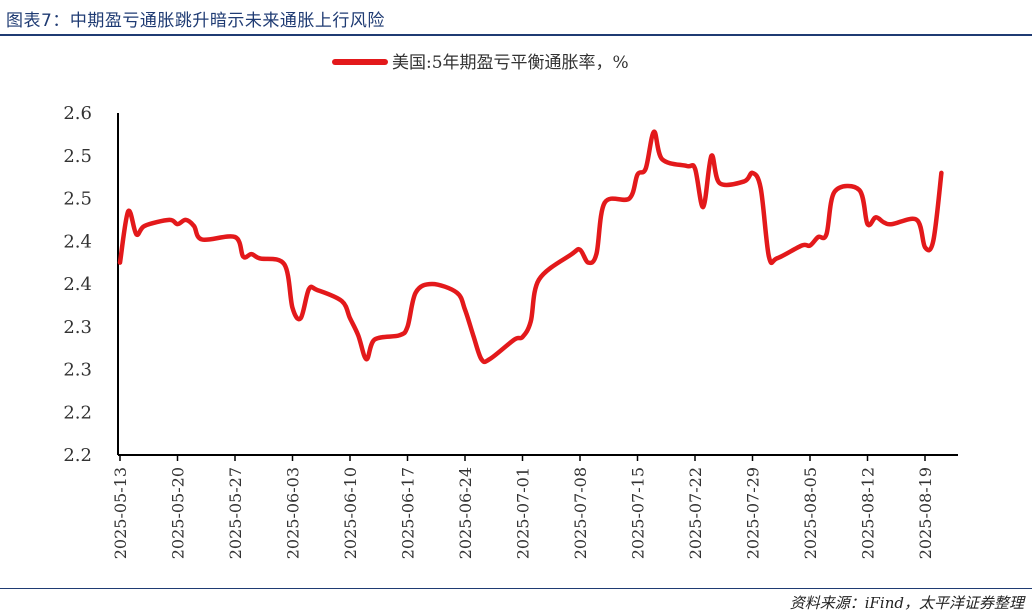  What do you see at coordinates (235, 513) in the screenshot?
I see `x-tick-label: 2025-05-27` at bounding box center [235, 513].